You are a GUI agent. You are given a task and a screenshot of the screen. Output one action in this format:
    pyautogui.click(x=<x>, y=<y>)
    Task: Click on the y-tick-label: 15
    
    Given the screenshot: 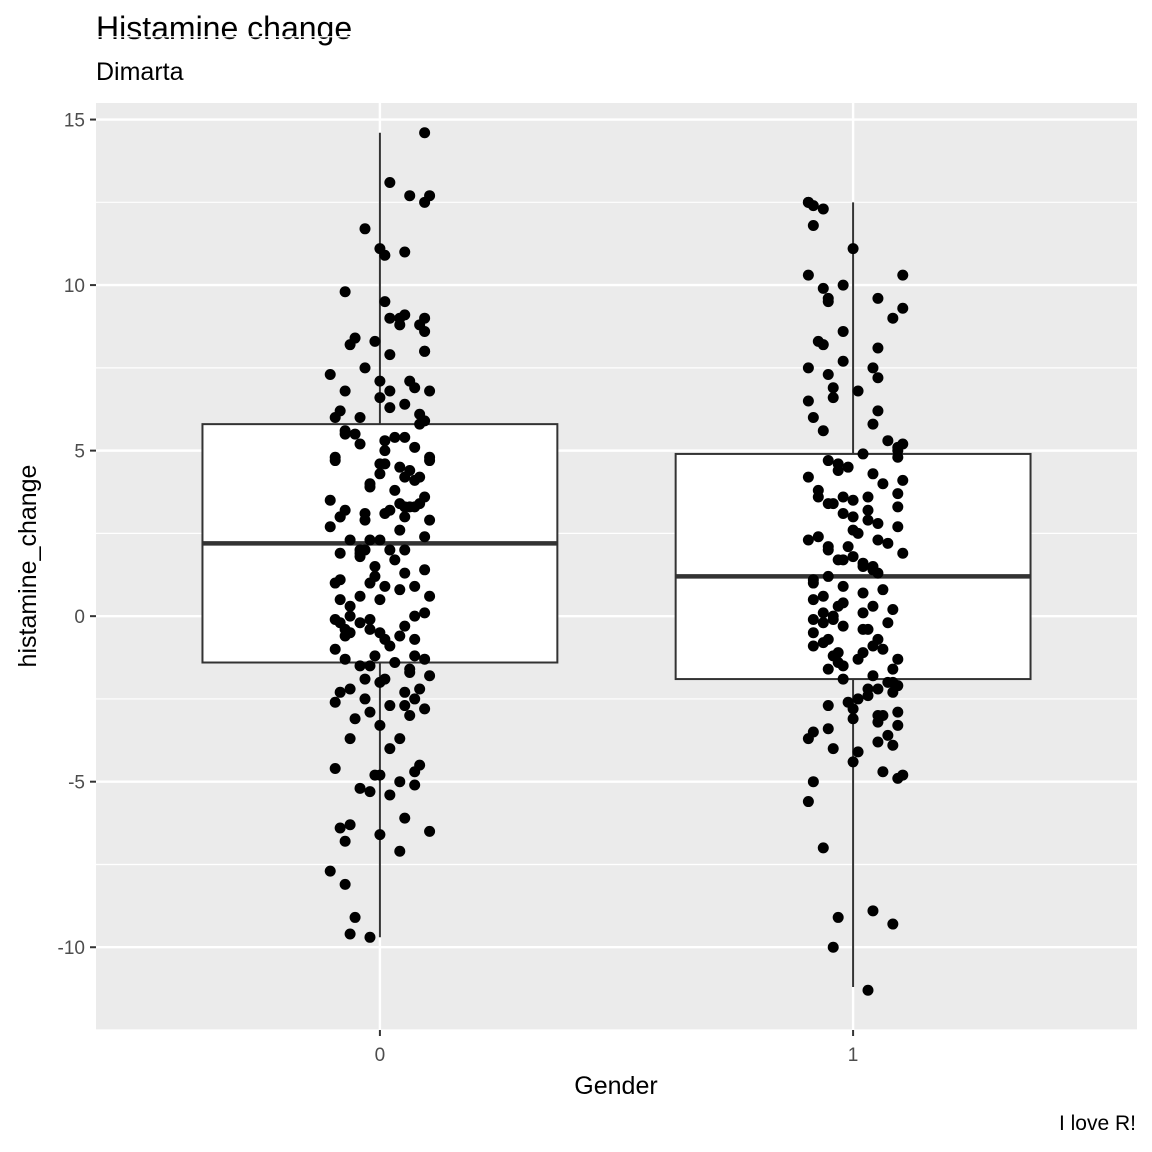 What is the action you would take?
    pyautogui.click(x=74, y=121)
    